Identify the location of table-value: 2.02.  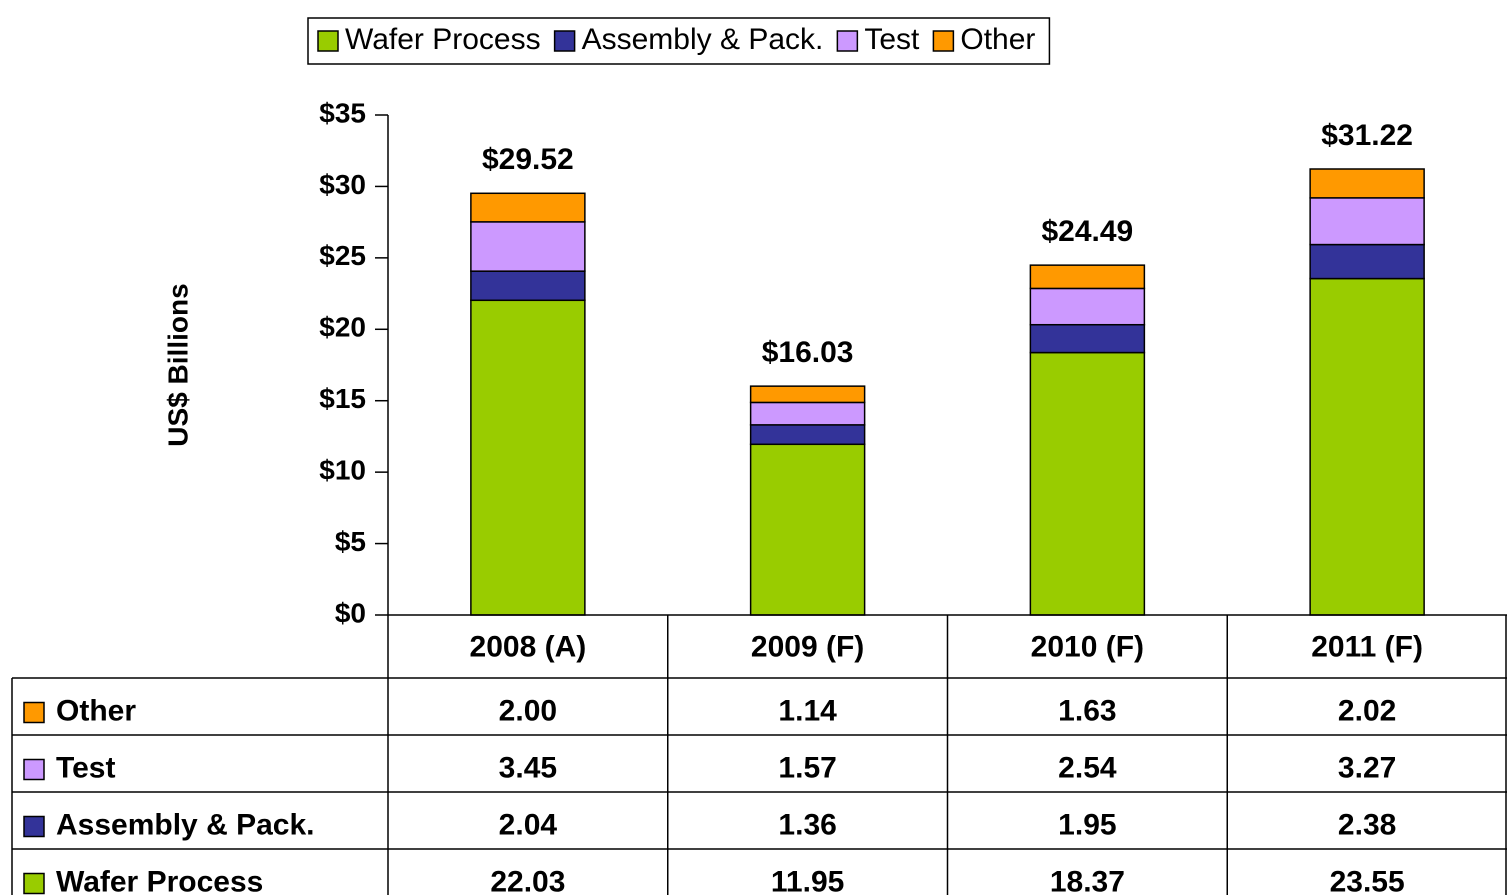
(1367, 710).